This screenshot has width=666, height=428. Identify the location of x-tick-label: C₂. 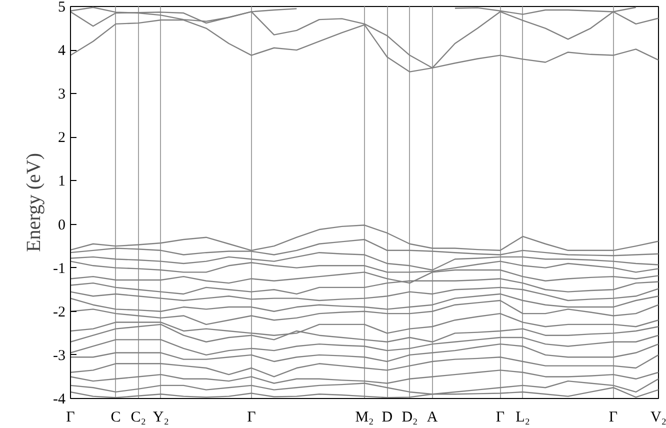
(138, 418).